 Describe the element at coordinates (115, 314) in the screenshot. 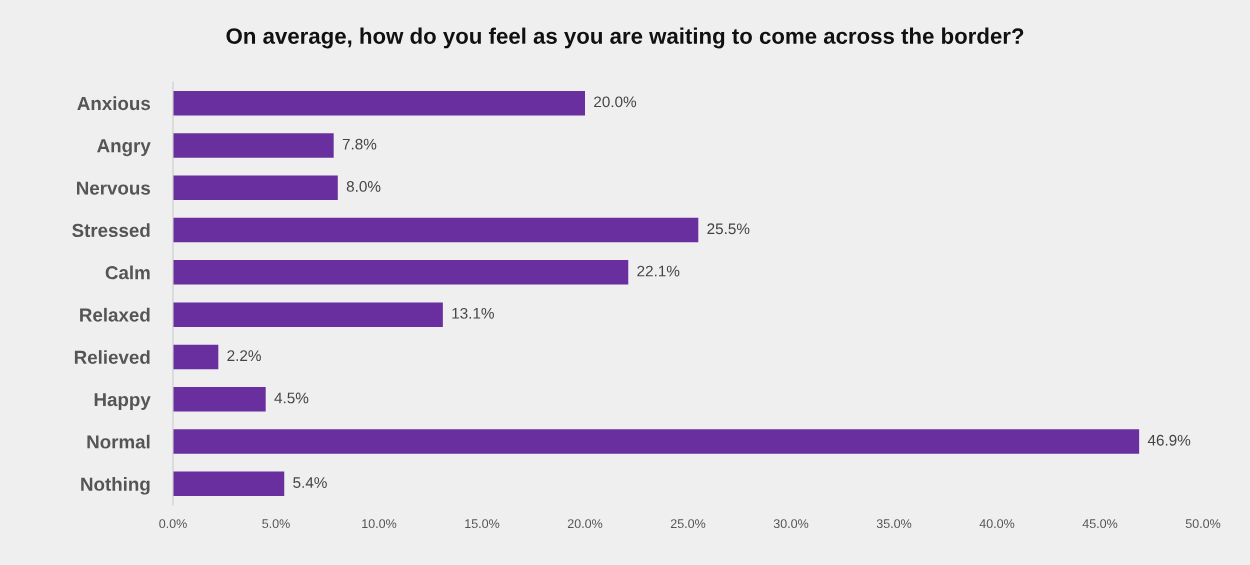

I see `y-tick-label: Relaxed` at that location.